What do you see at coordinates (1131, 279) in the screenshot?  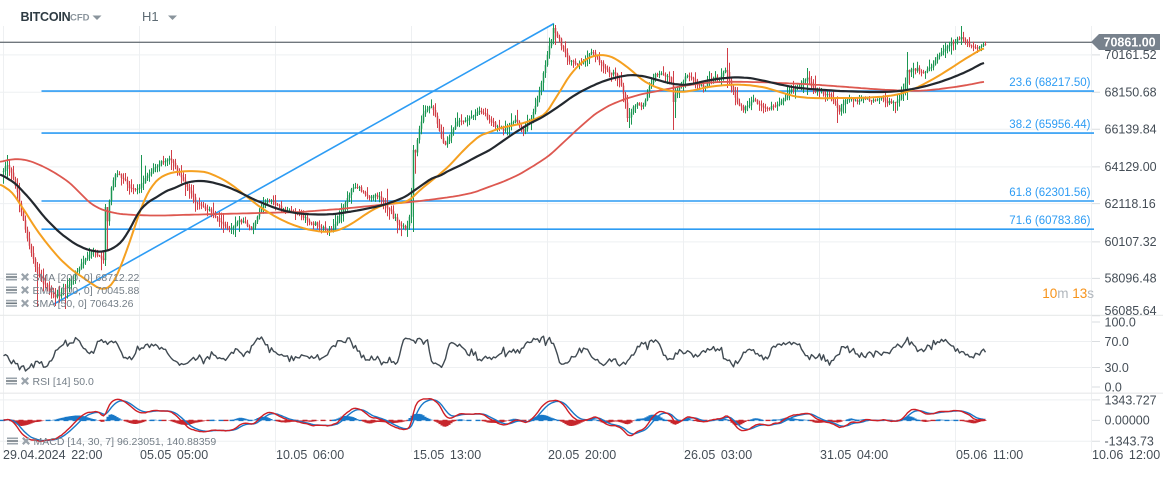 I see `svg-text: 58096.48` at bounding box center [1131, 279].